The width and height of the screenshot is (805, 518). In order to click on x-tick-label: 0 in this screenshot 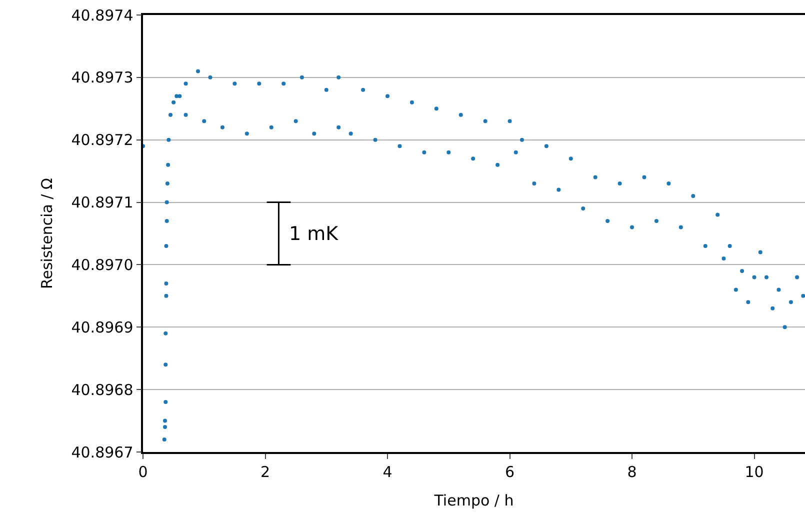, I will do `click(143, 471)`.